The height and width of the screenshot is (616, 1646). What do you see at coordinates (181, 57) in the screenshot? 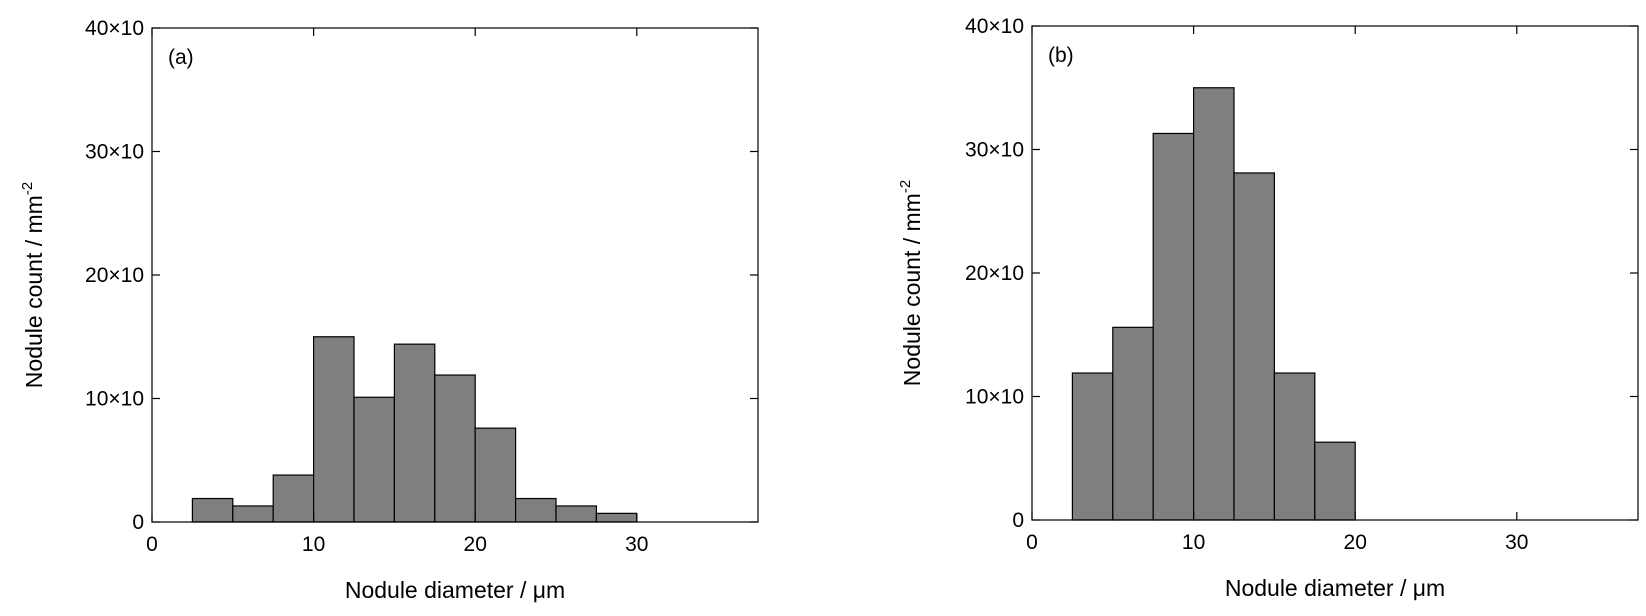
I see `panel-label: (a)` at bounding box center [181, 57].